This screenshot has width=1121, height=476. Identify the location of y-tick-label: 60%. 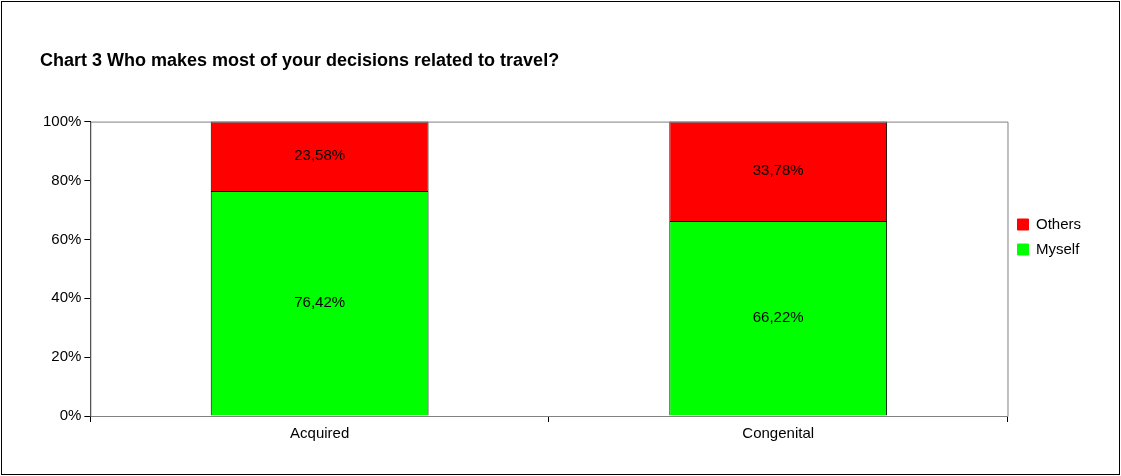
(66, 238).